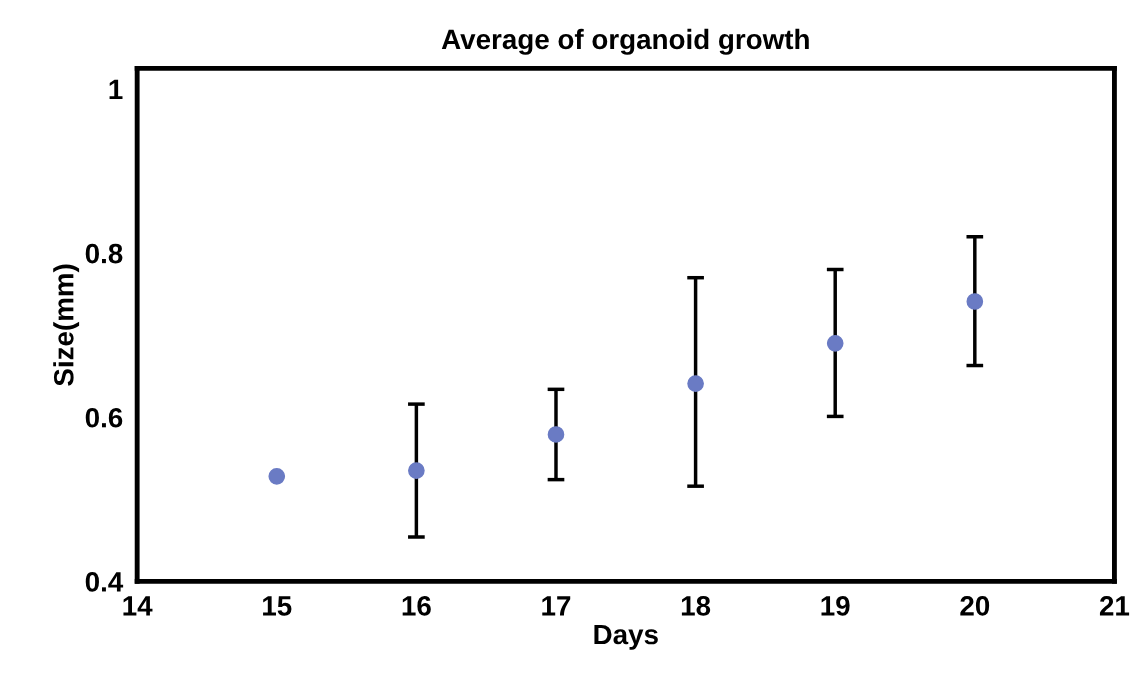 This screenshot has height=684, width=1143. Describe the element at coordinates (625, 41) in the screenshot. I see `chart-title: Average of organoid growth` at that location.